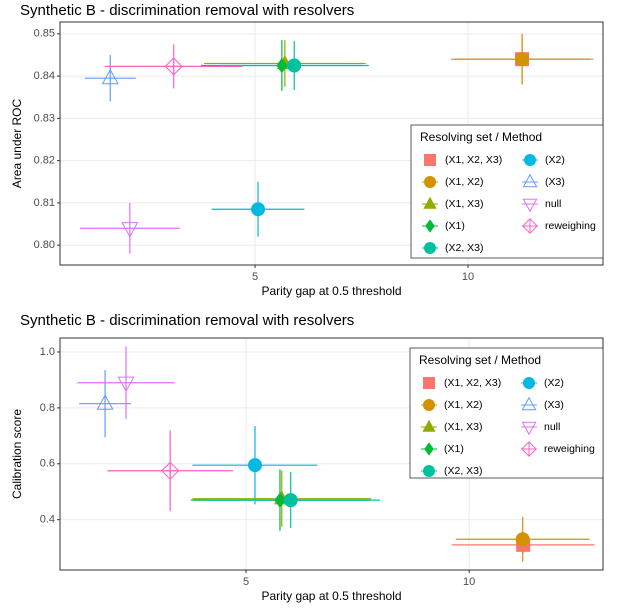 The width and height of the screenshot is (626, 613). Describe the element at coordinates (17, 143) in the screenshot. I see `y-axis-label: Area under ROC` at that location.